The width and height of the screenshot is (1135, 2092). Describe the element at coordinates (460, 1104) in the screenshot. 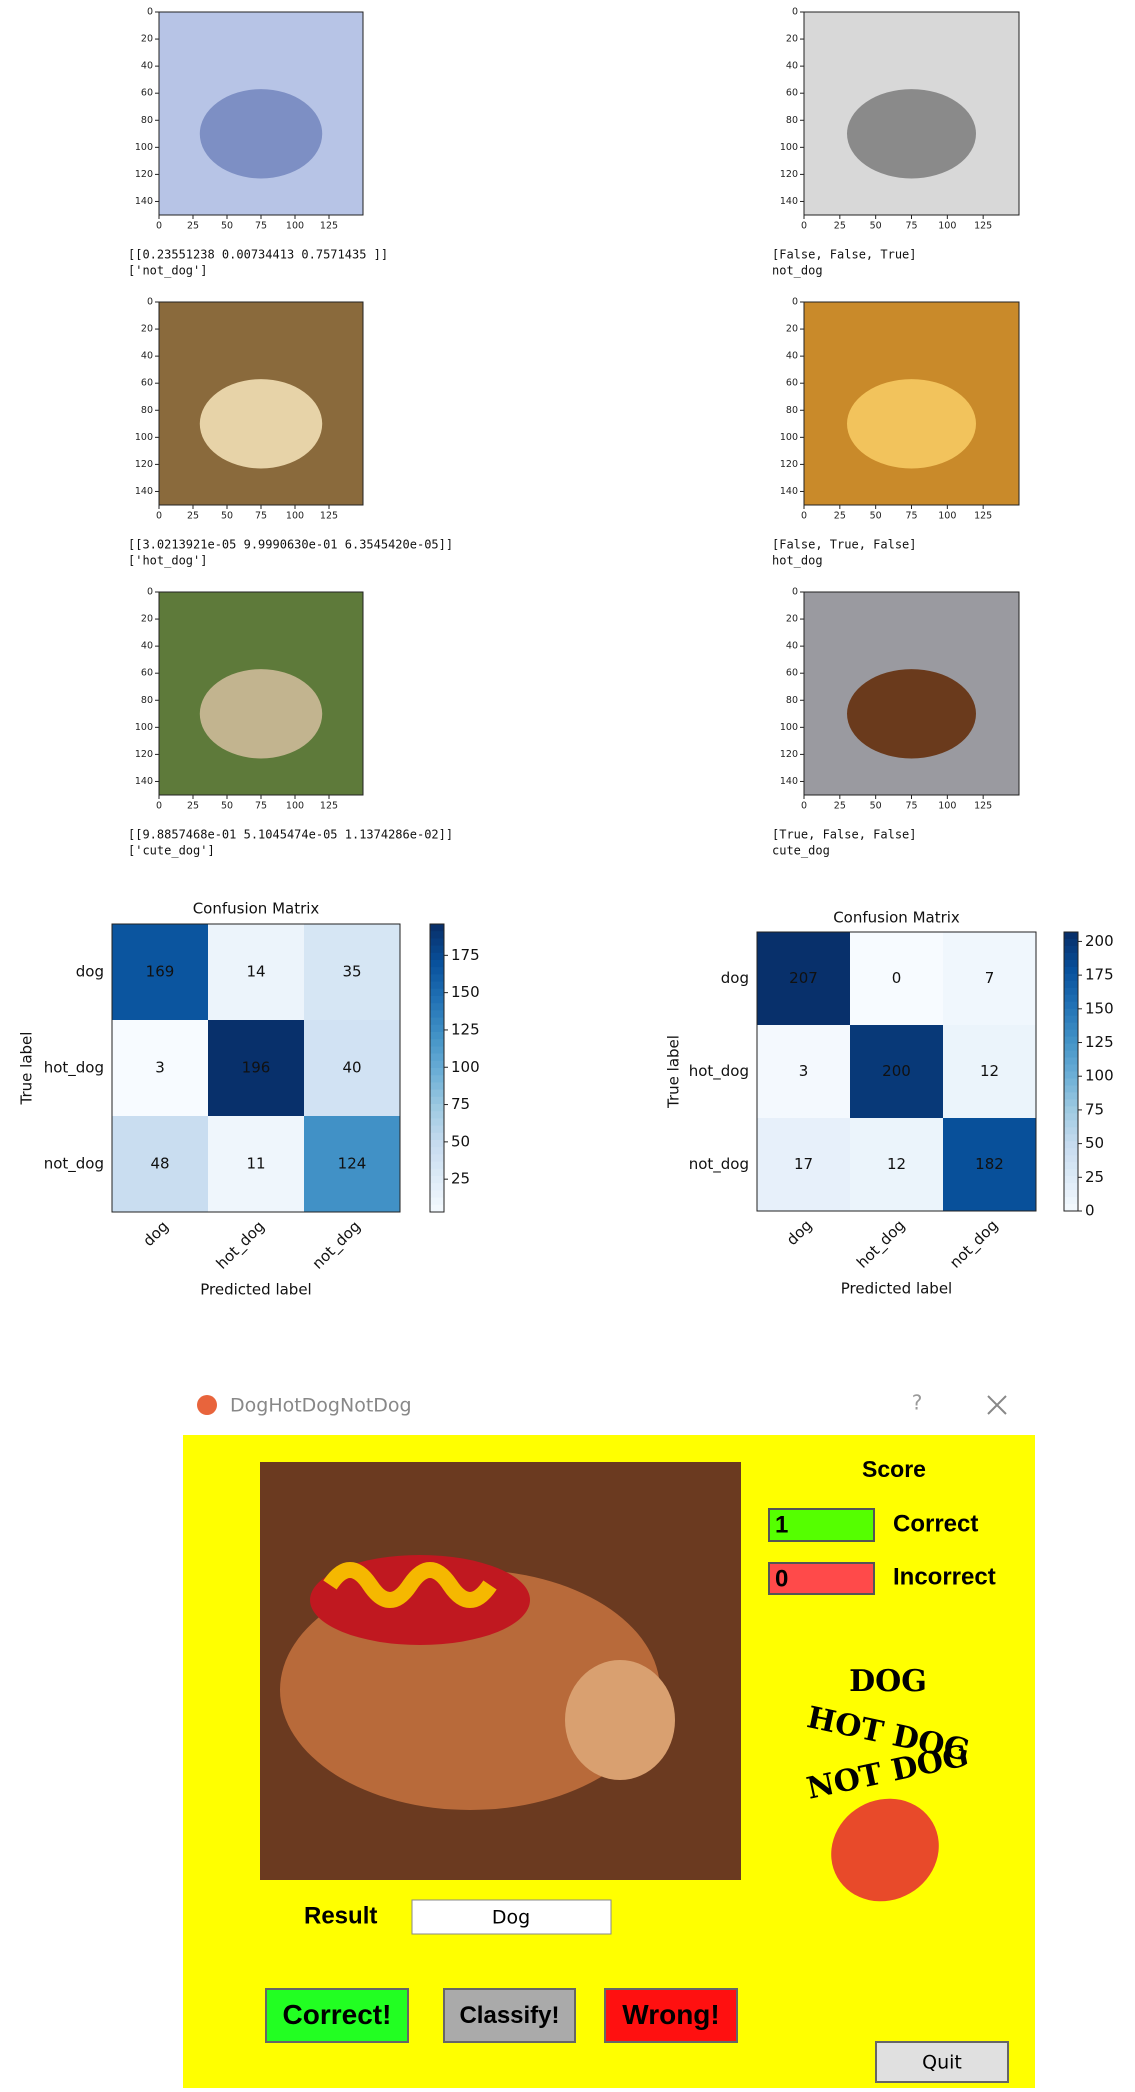

I see `colorbar-label: 75` at that location.